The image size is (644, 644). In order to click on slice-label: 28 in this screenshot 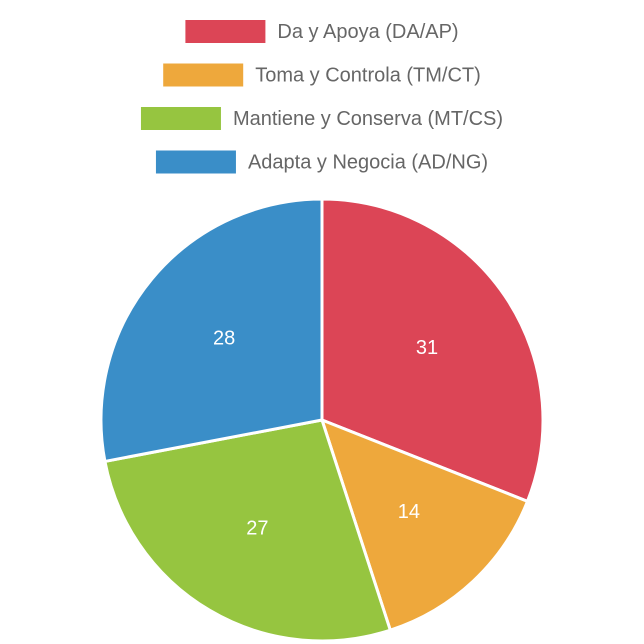, I will do `click(224, 338)`.